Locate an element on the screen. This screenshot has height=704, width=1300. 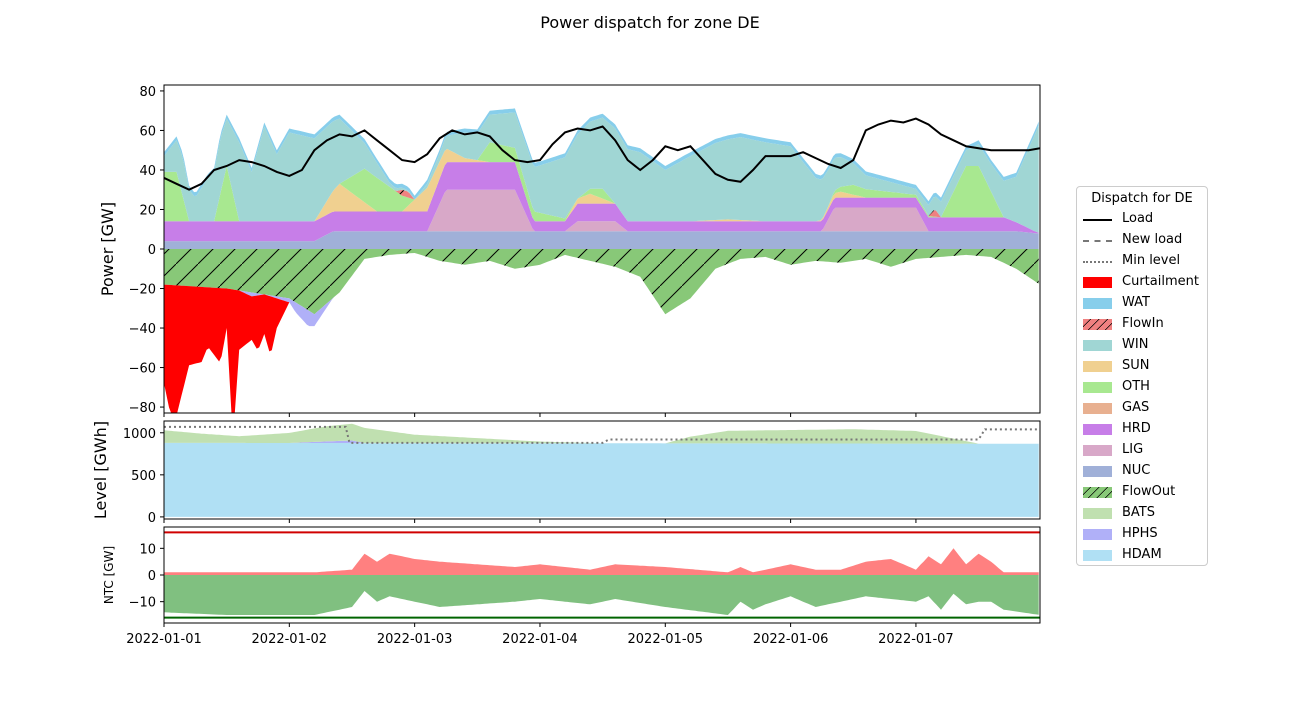
legend-label: LIG is located at coordinates (1133, 449).